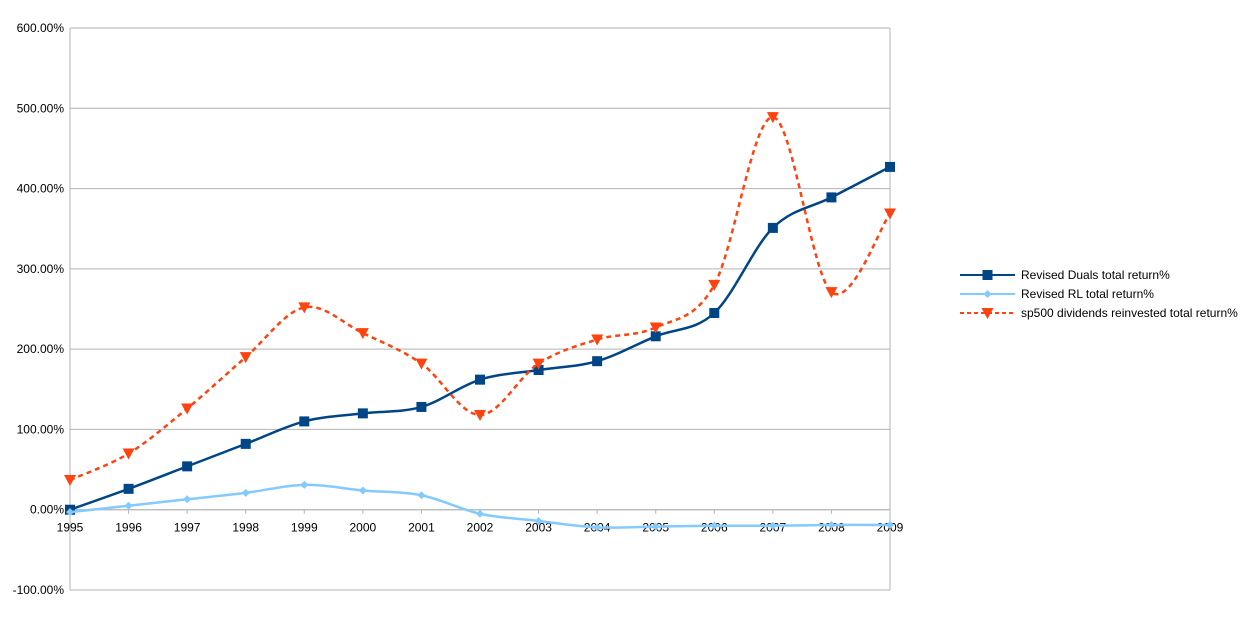 Image resolution: width=1250 pixels, height=626 pixels. I want to click on legend-entry: sp500 dividends reinvested total return%, so click(1099, 313).